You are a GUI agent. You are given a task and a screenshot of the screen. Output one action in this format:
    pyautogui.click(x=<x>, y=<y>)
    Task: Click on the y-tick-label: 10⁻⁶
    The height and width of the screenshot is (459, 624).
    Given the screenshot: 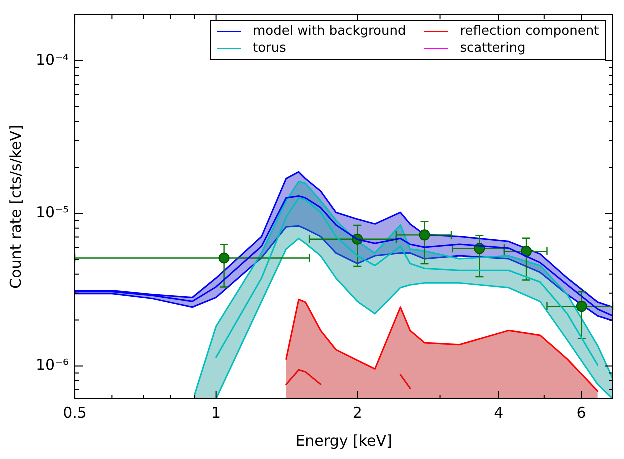 What is the action you would take?
    pyautogui.click(x=53, y=365)
    